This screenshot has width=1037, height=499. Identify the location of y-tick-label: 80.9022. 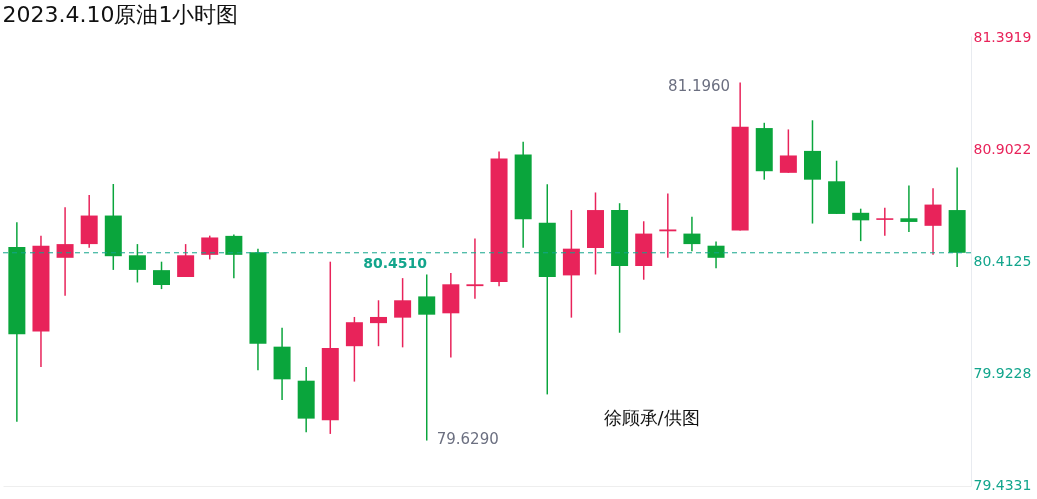
(1002, 149).